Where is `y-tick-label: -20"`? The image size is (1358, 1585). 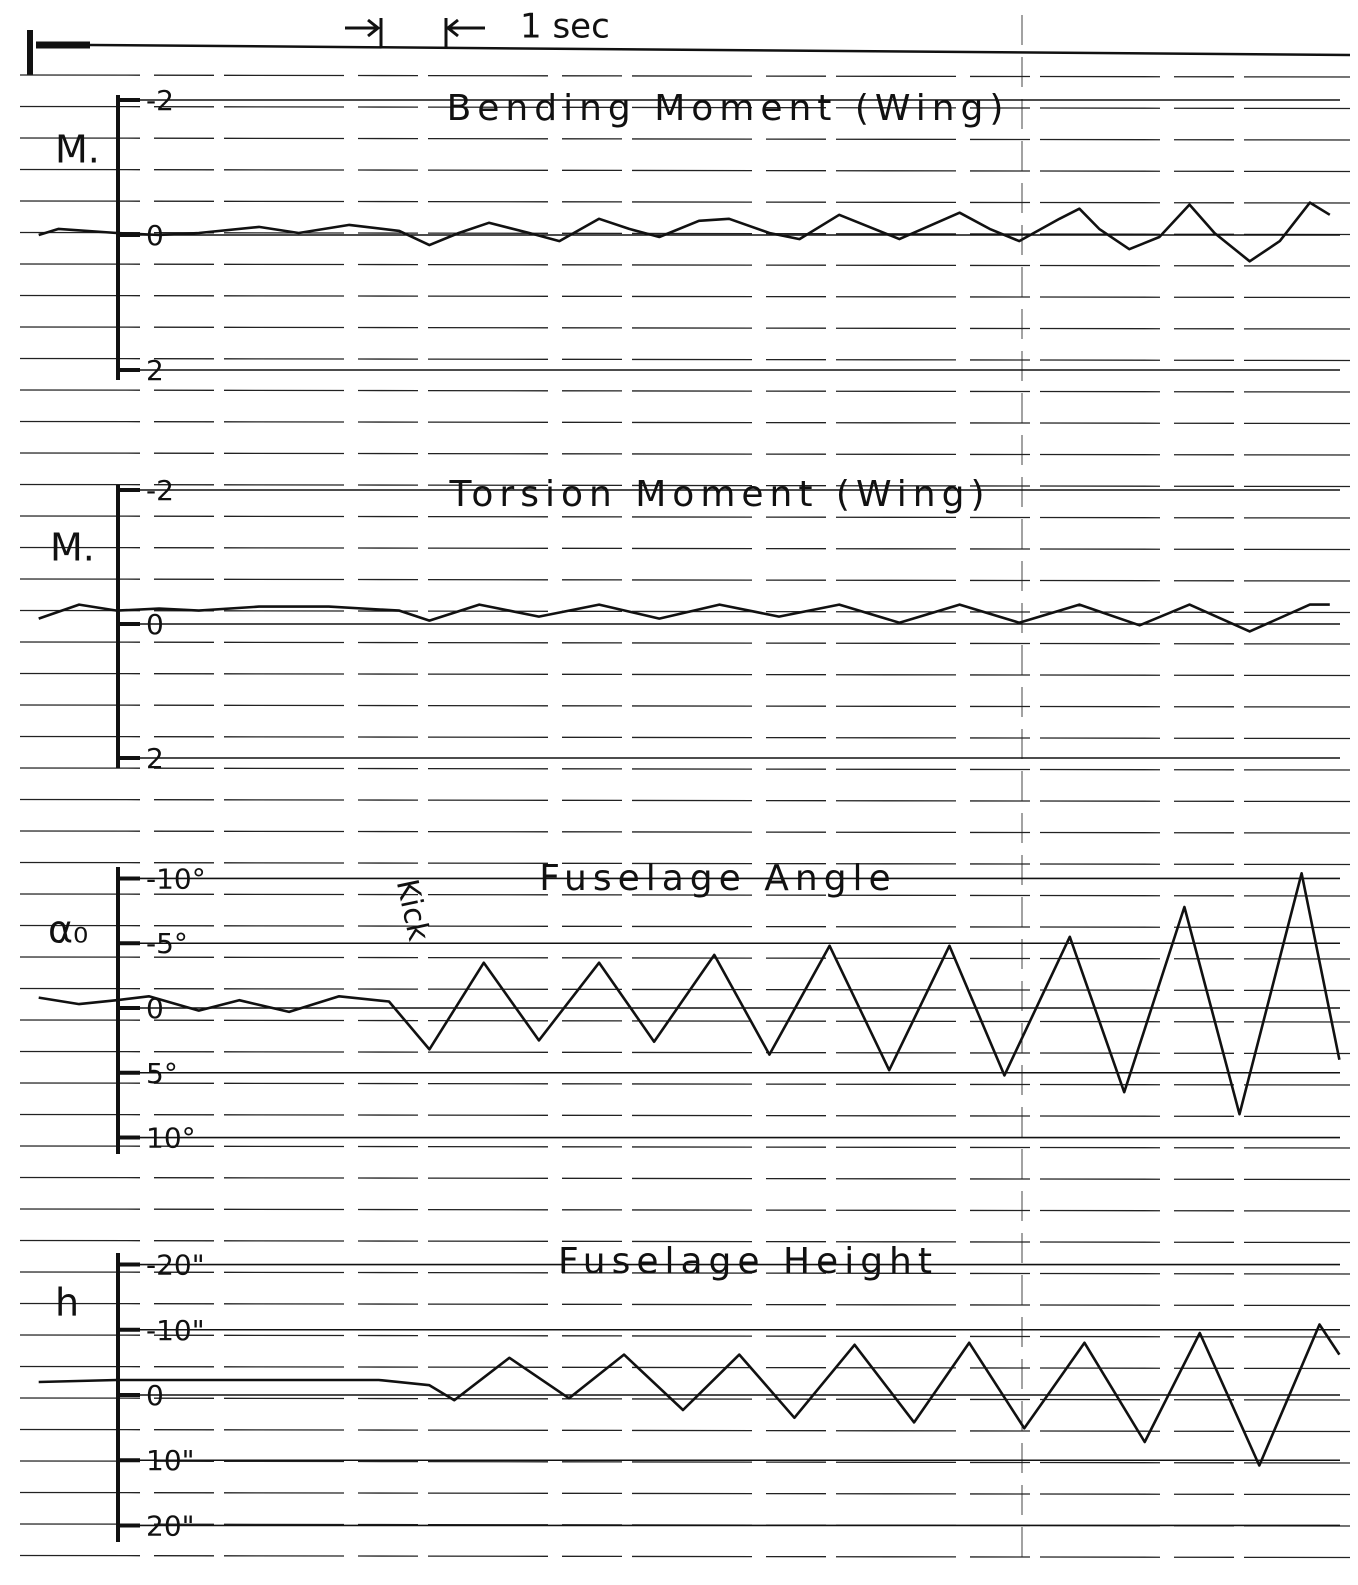
y-tick-label: -20" is located at coordinates (175, 1265).